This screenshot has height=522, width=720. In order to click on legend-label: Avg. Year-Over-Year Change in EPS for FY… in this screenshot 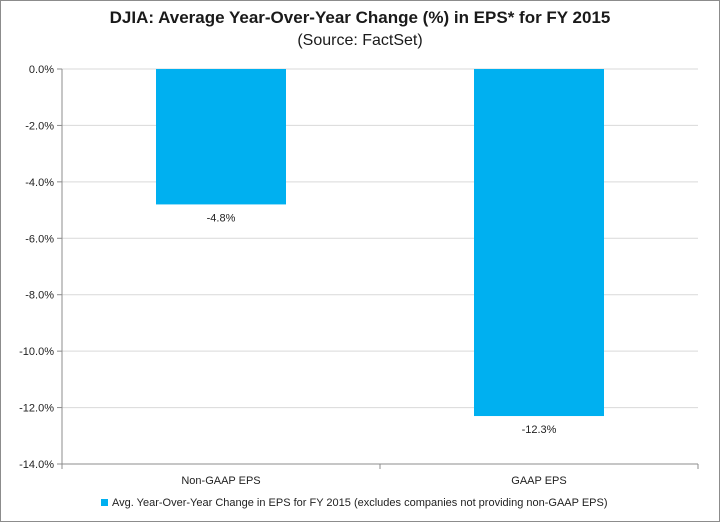, I will do `click(360, 503)`.